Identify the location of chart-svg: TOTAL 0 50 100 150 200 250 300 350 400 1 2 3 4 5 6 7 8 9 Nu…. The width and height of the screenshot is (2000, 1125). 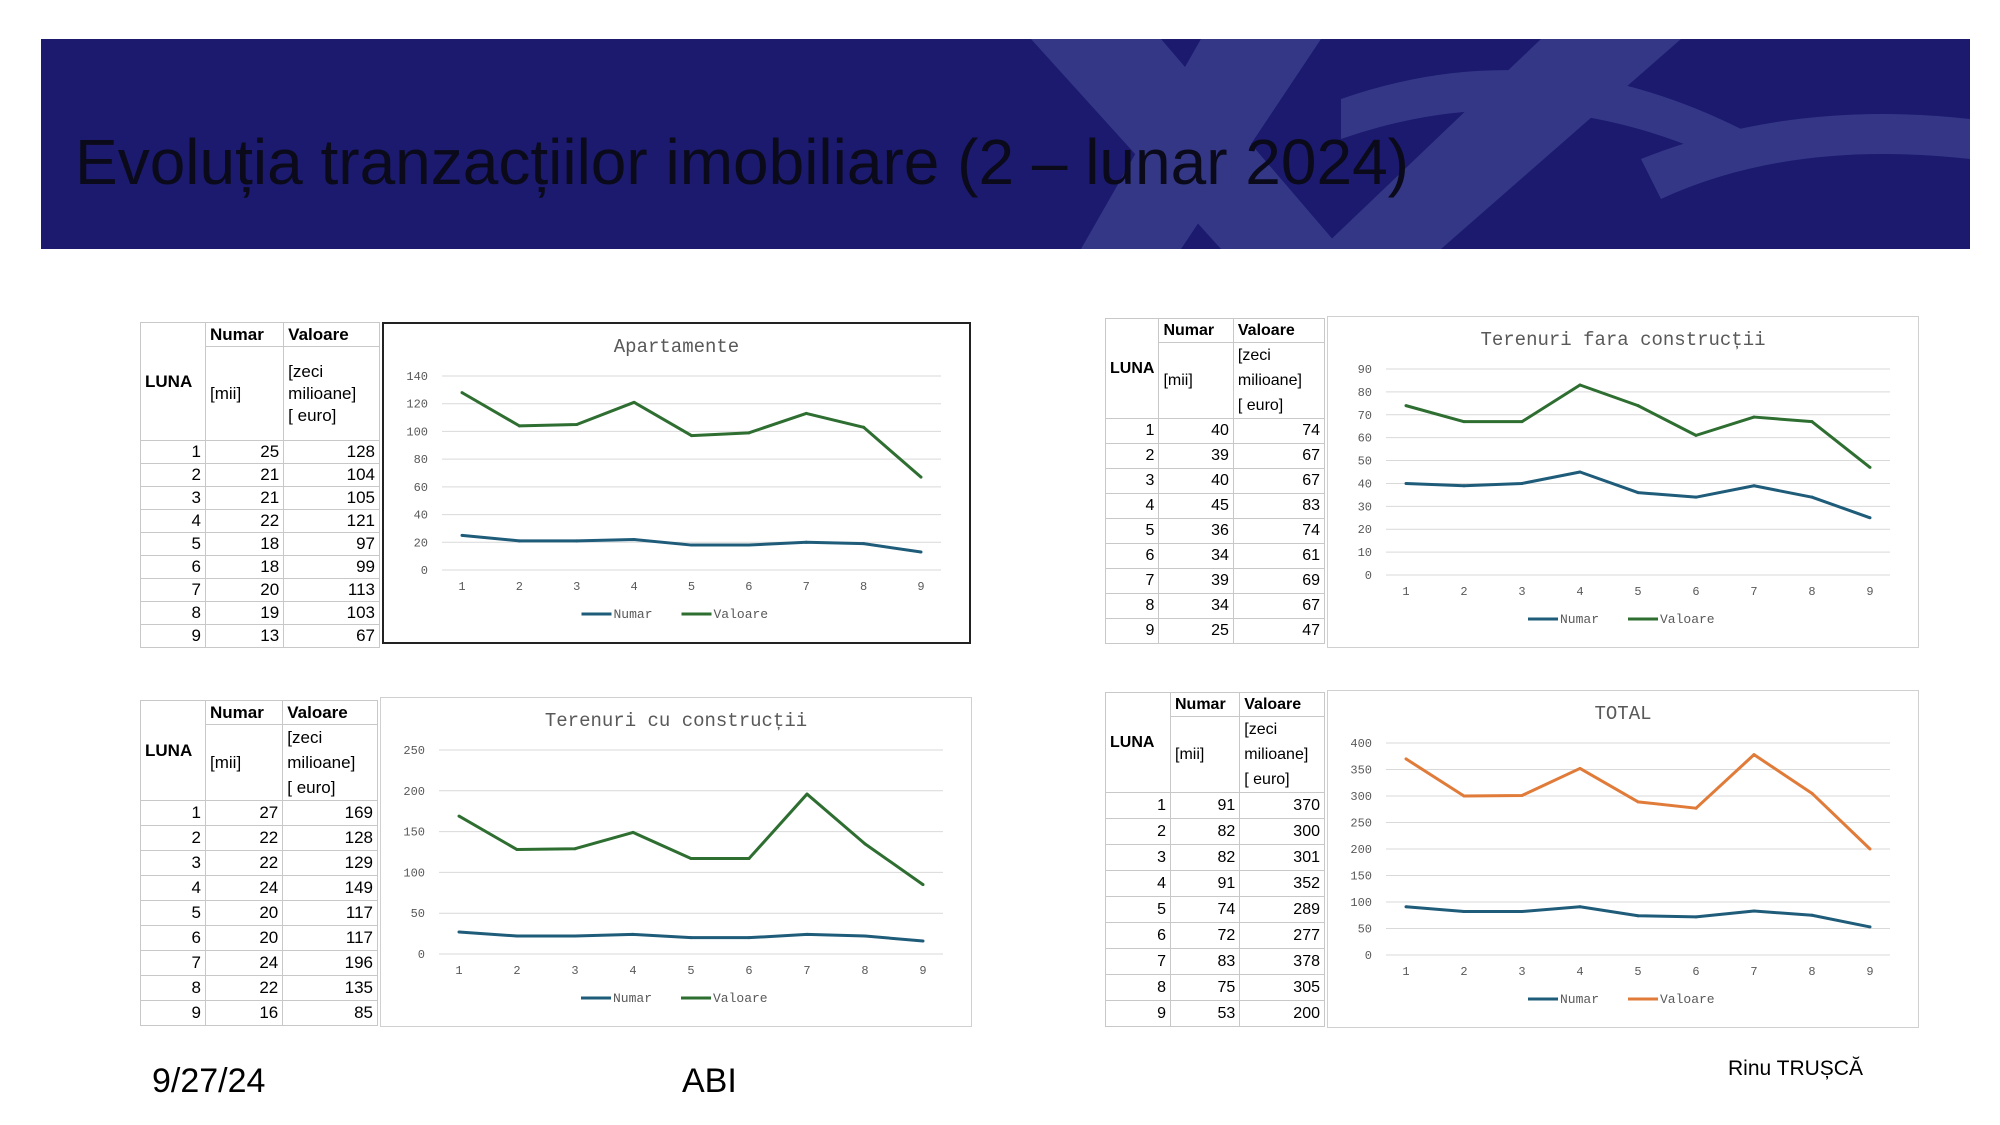
(1620, 855).